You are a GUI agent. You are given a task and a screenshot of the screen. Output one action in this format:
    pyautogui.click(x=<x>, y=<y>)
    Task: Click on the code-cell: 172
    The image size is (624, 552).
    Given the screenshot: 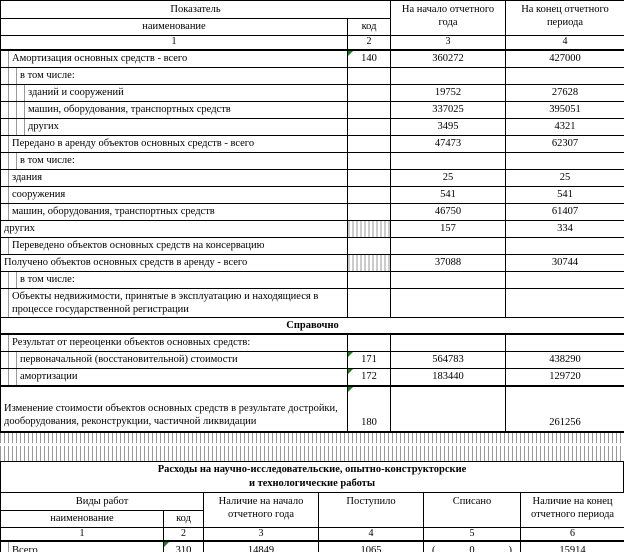 What is the action you would take?
    pyautogui.click(x=369, y=377)
    